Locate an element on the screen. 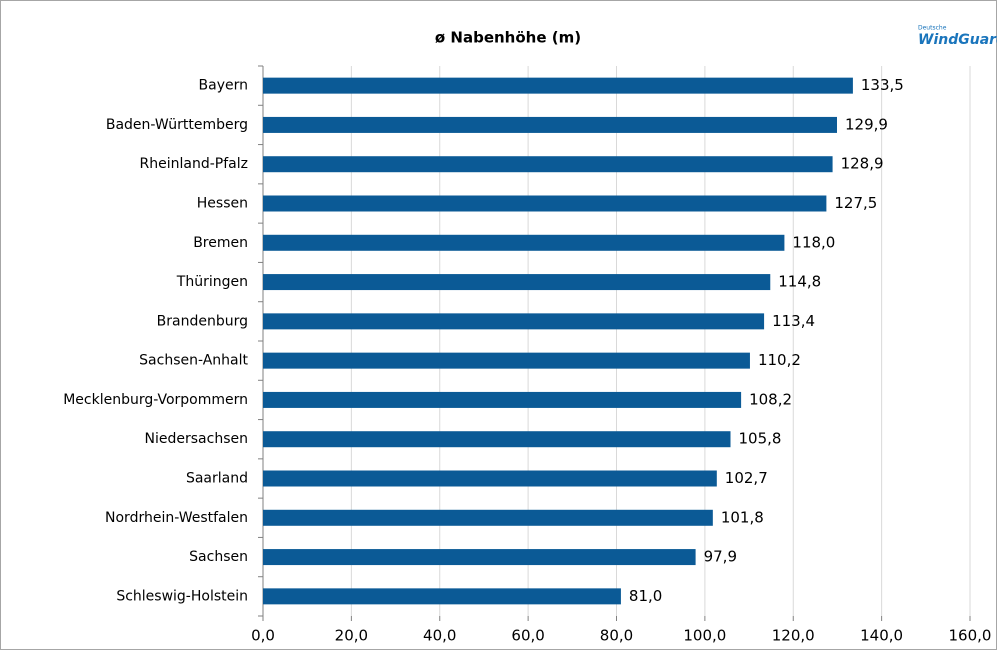 The width and height of the screenshot is (997, 650). value-label: 133,5 is located at coordinates (882, 85).